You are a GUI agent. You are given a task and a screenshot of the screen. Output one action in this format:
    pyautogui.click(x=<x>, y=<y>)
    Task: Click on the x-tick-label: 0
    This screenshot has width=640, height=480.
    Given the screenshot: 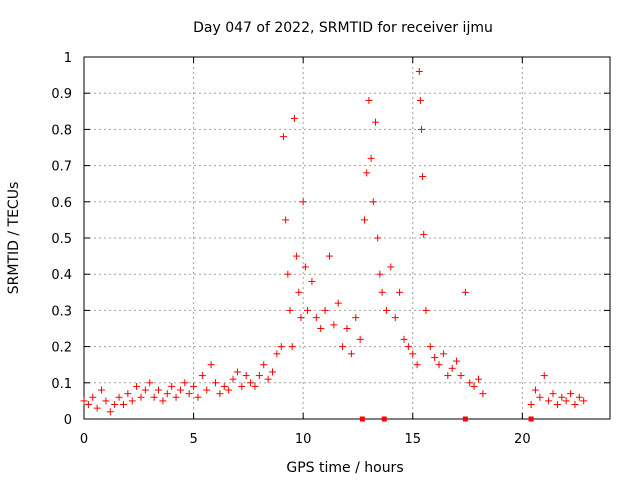 What is the action you would take?
    pyautogui.click(x=84, y=439)
    